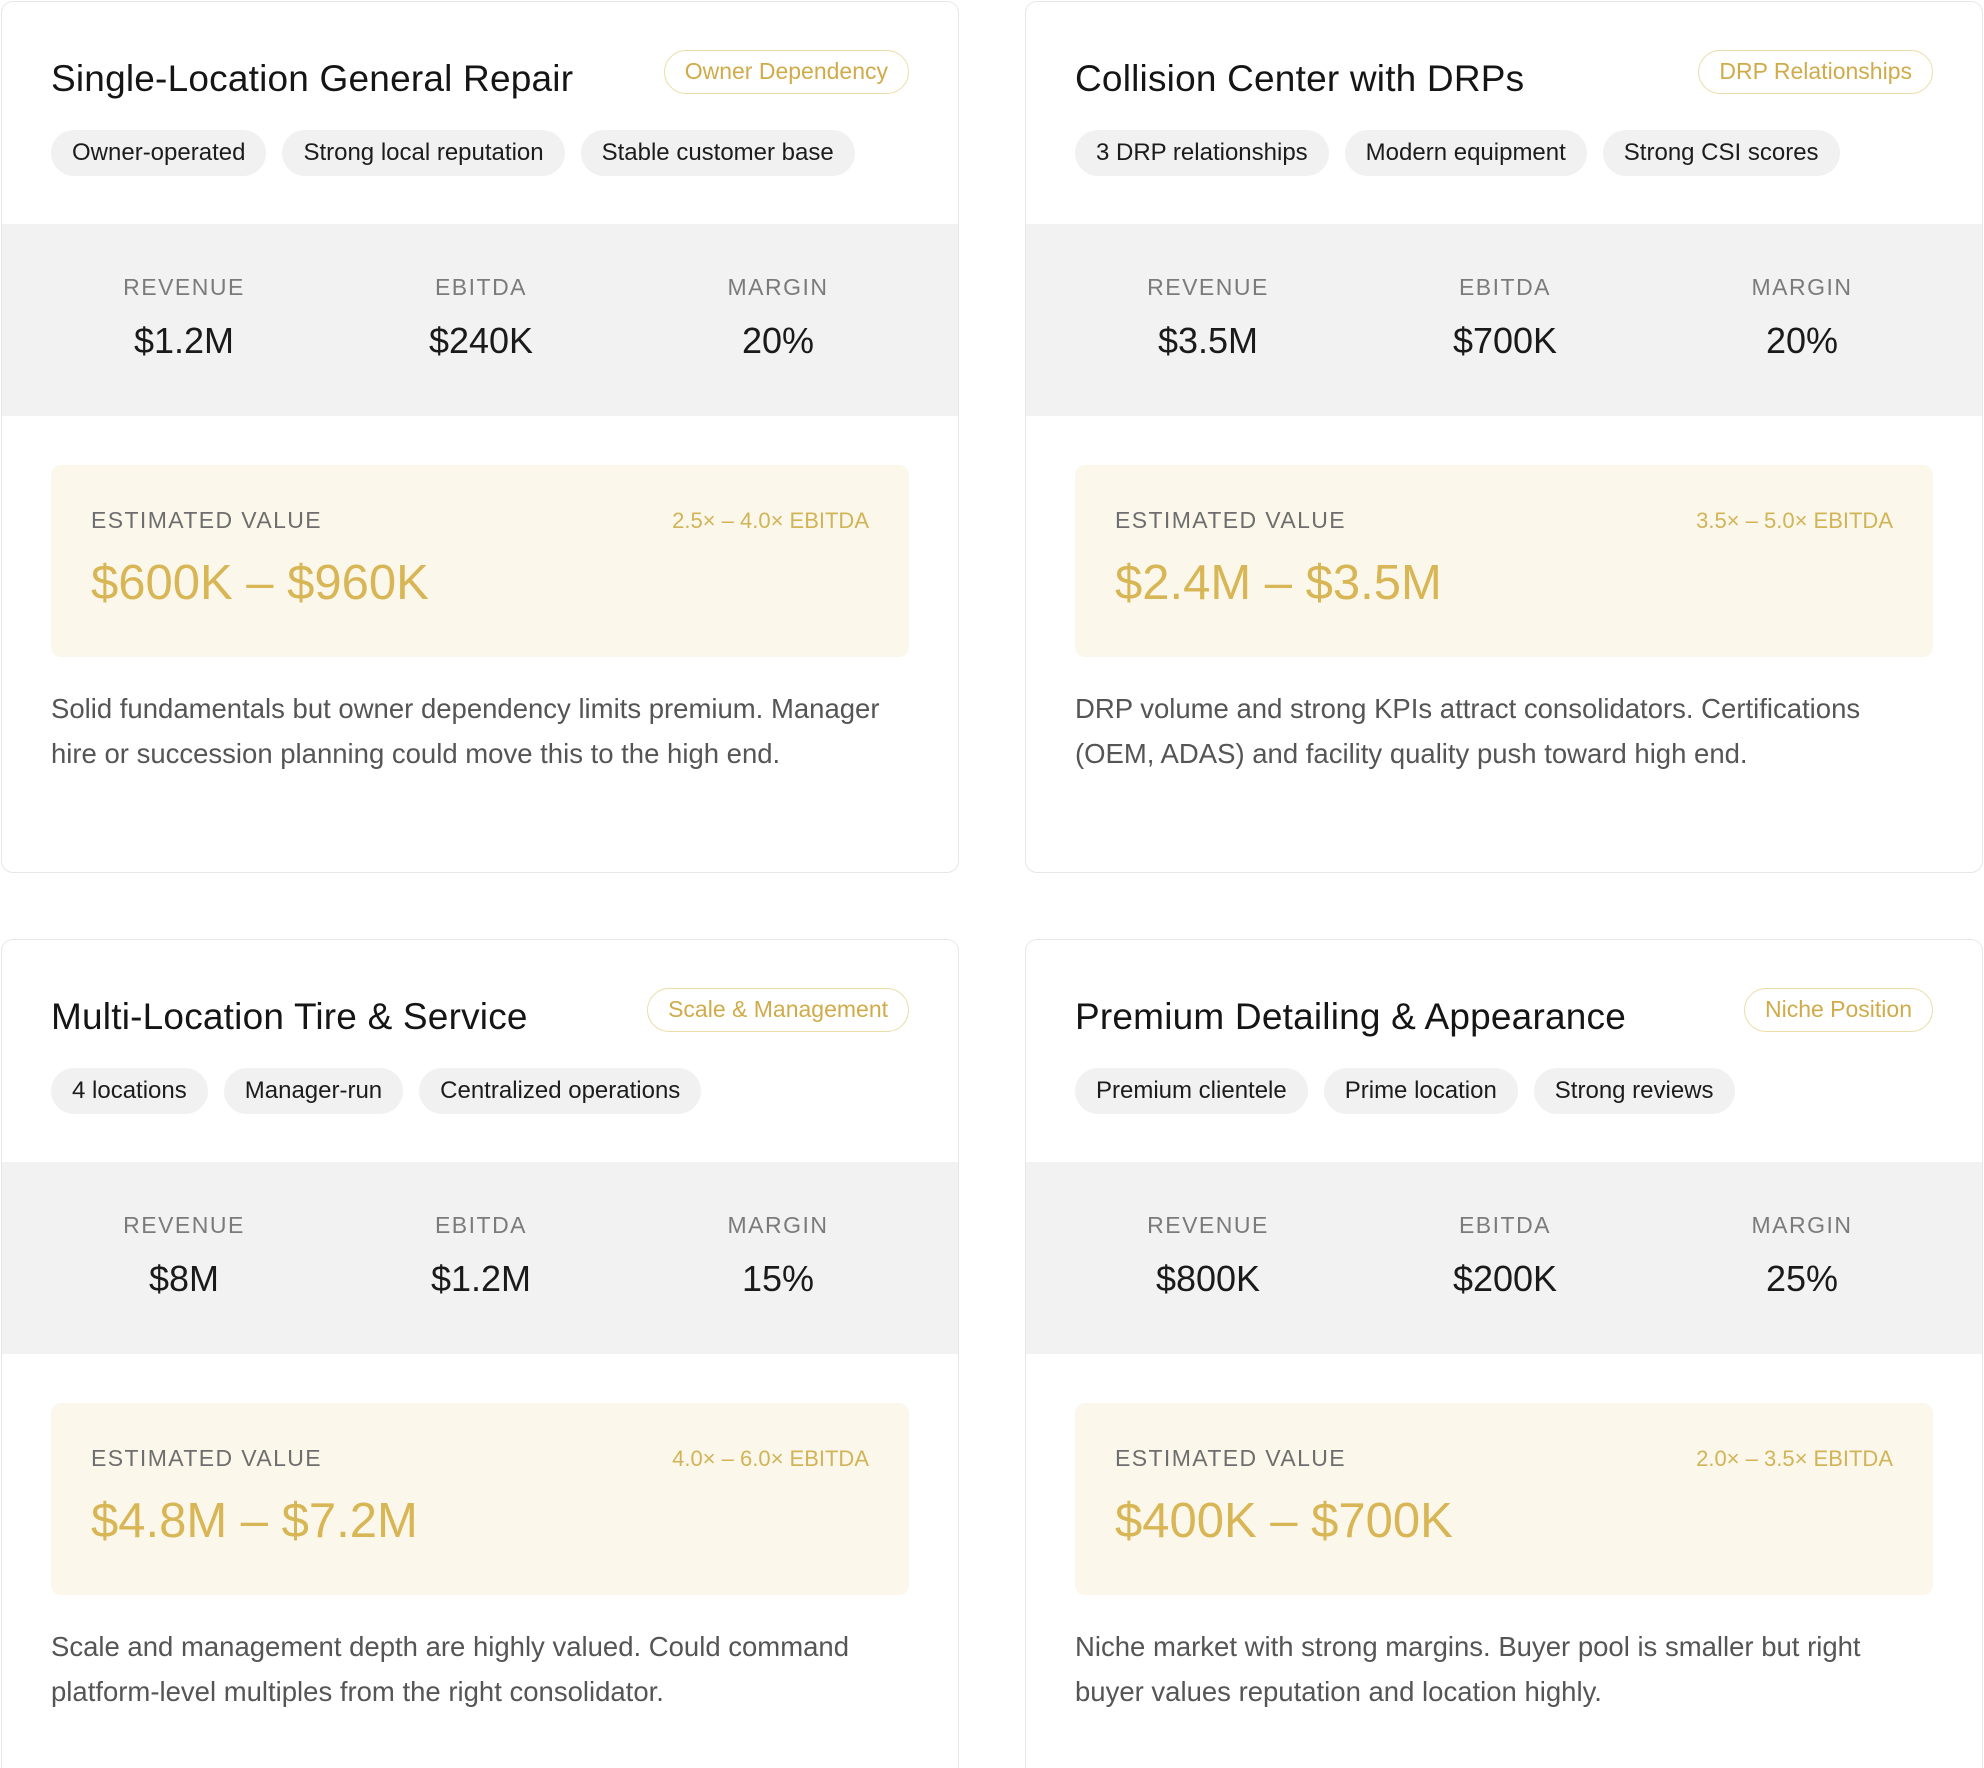 The width and height of the screenshot is (1984, 1768). I want to click on metrics-band: REVENUE $8M EBITDA $1.2M MARGIN 15%, so click(480, 1258).